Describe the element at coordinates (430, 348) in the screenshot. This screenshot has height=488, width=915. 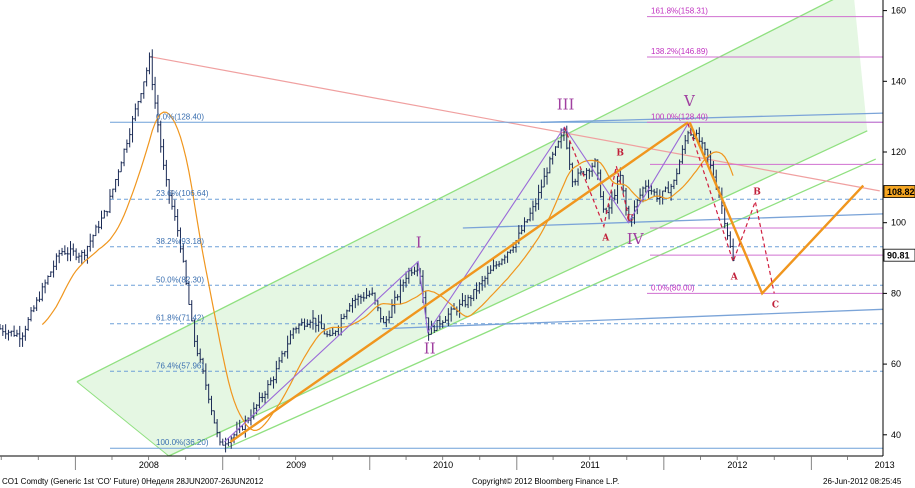
I see `wave-label-II: II` at that location.